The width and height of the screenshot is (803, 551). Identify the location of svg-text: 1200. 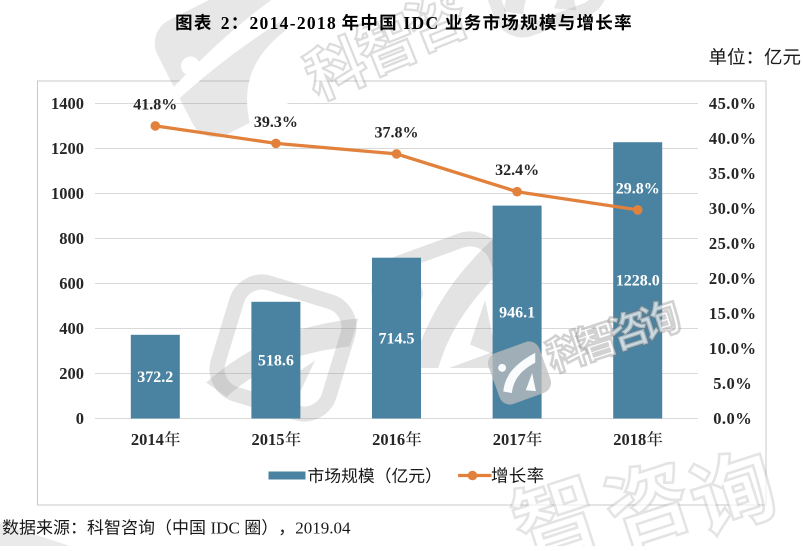
(67, 148).